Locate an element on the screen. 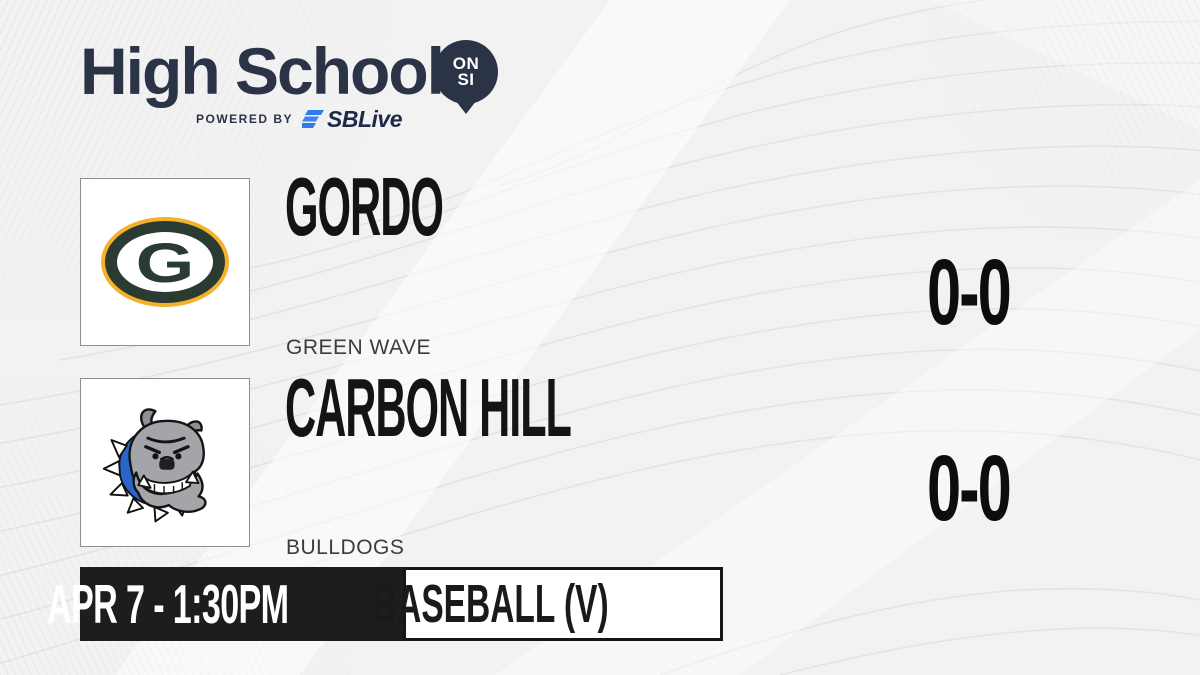 The image size is (1200, 675). team1-logo-box: G is located at coordinates (165, 262).